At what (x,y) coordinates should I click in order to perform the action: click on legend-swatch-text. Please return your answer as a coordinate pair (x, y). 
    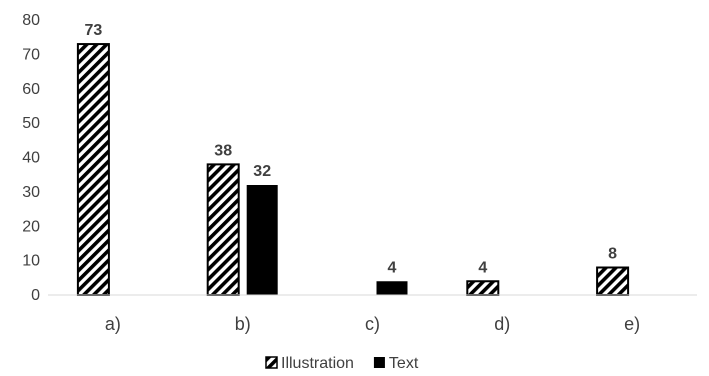
    Looking at the image, I should click on (379, 362).